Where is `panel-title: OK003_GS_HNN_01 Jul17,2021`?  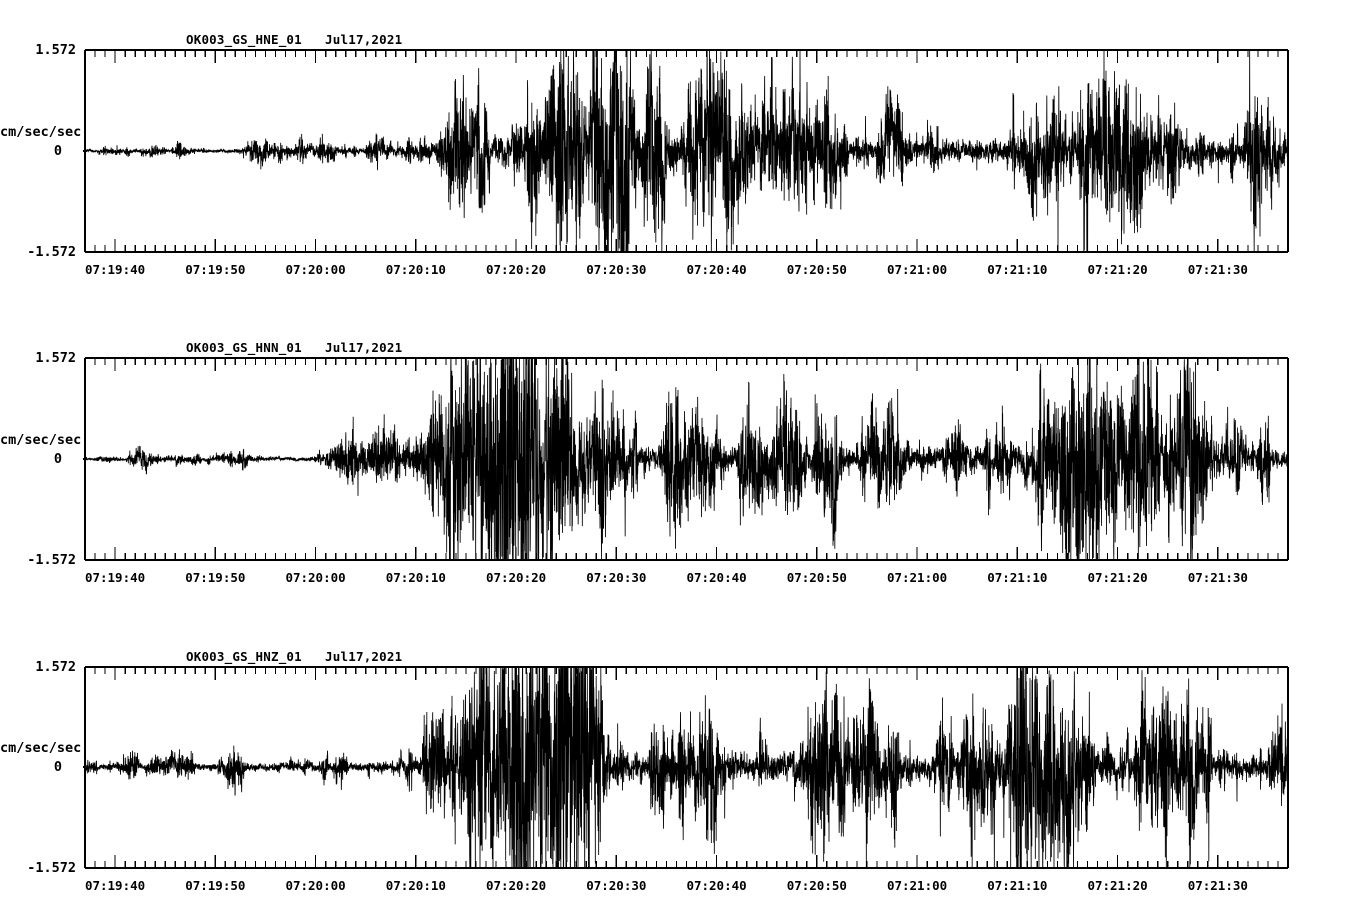 panel-title: OK003_GS_HNN_01 Jul17,2021 is located at coordinates (294, 347).